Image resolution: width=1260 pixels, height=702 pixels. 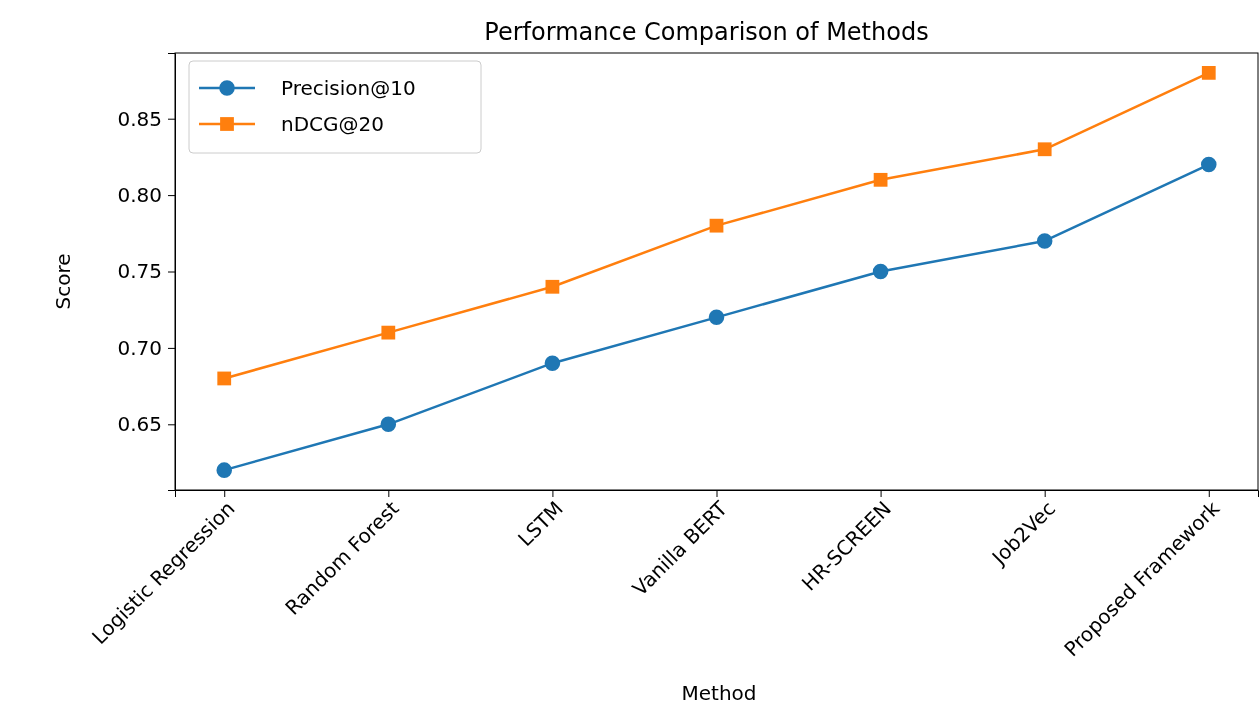 I want to click on y-tick-label: 0.70, so click(x=139, y=347).